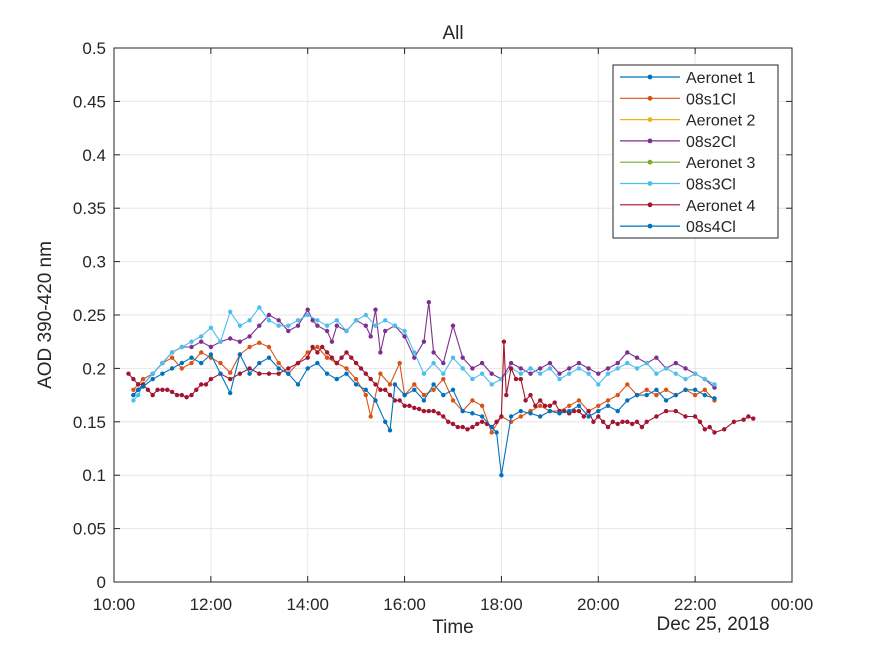  Describe the element at coordinates (792, 604) in the screenshot. I see `x-tick-label: 00:00` at that location.